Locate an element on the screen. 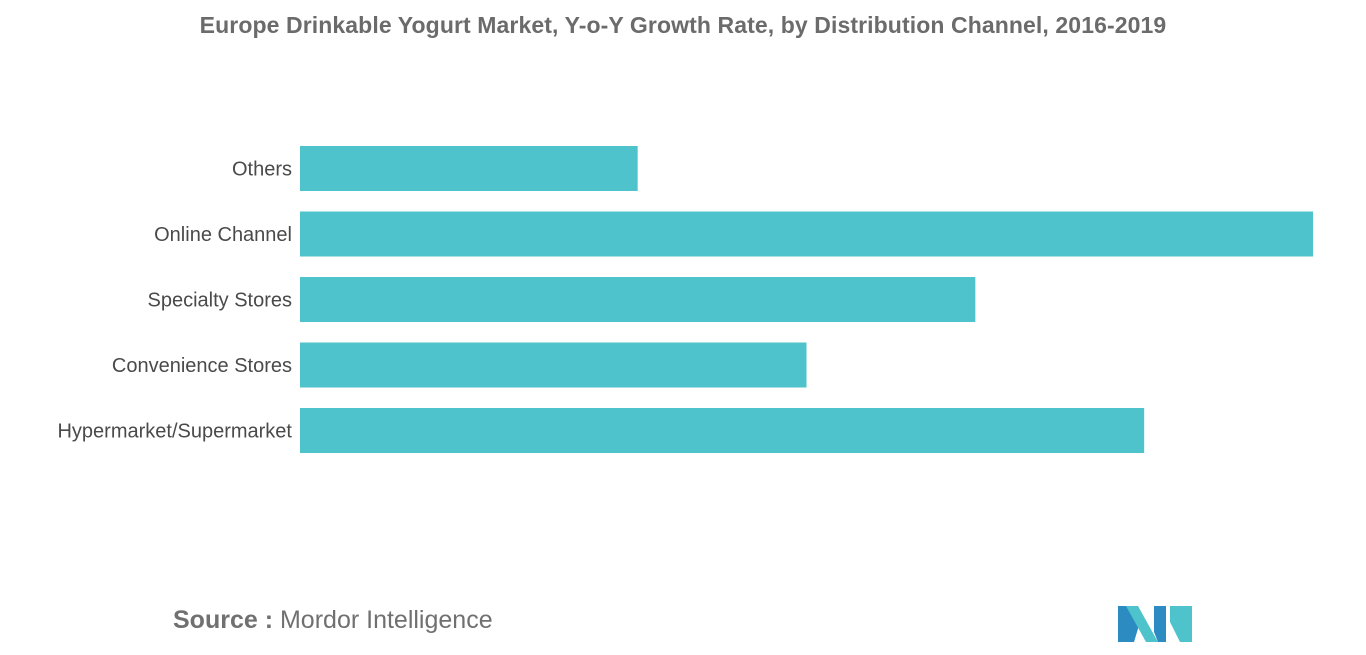 Image resolution: width=1366 pixels, height=655 pixels. bar-others is located at coordinates (469, 168).